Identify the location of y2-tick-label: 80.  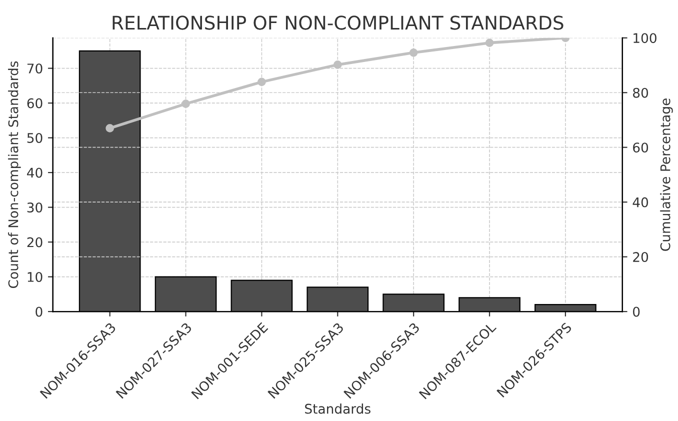
(640, 93).